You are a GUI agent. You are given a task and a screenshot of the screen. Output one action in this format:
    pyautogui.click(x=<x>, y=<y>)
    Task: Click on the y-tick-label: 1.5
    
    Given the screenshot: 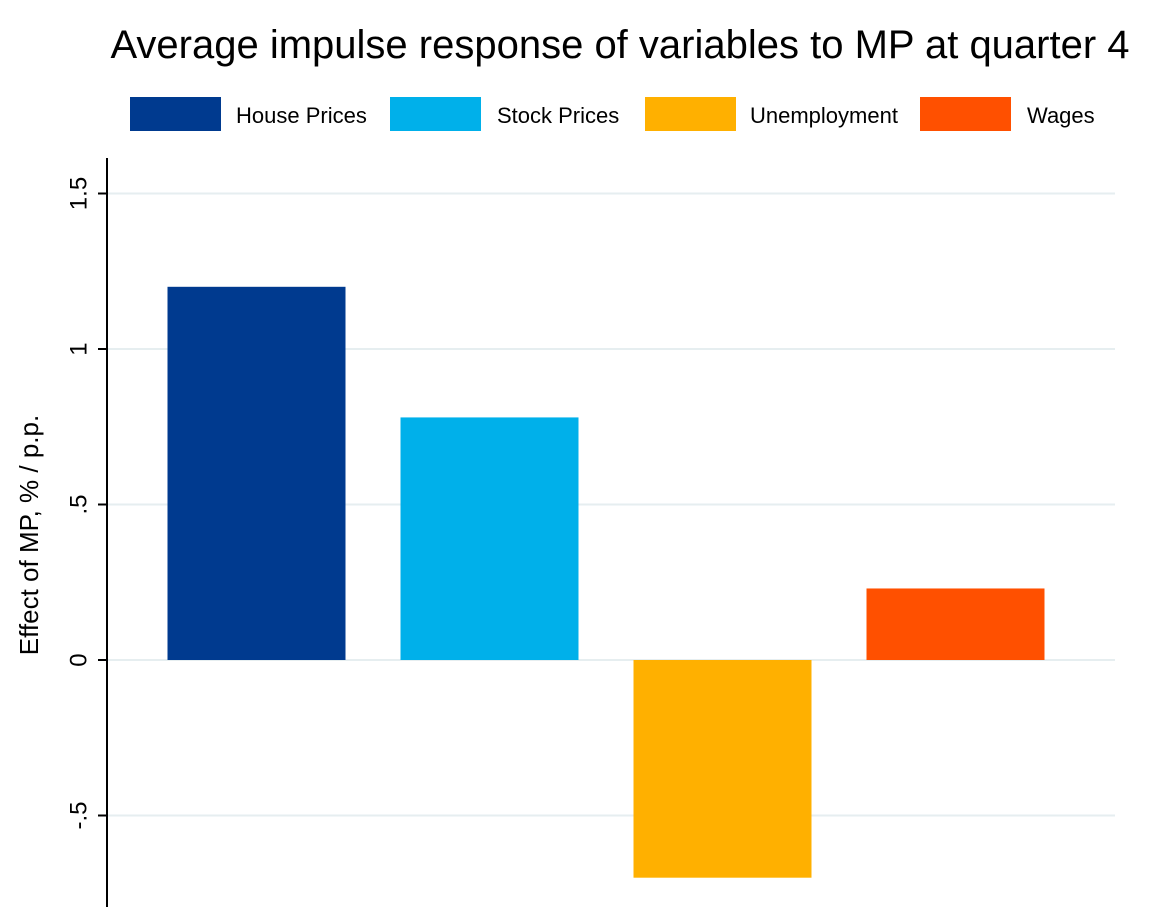 What is the action you would take?
    pyautogui.click(x=78, y=193)
    